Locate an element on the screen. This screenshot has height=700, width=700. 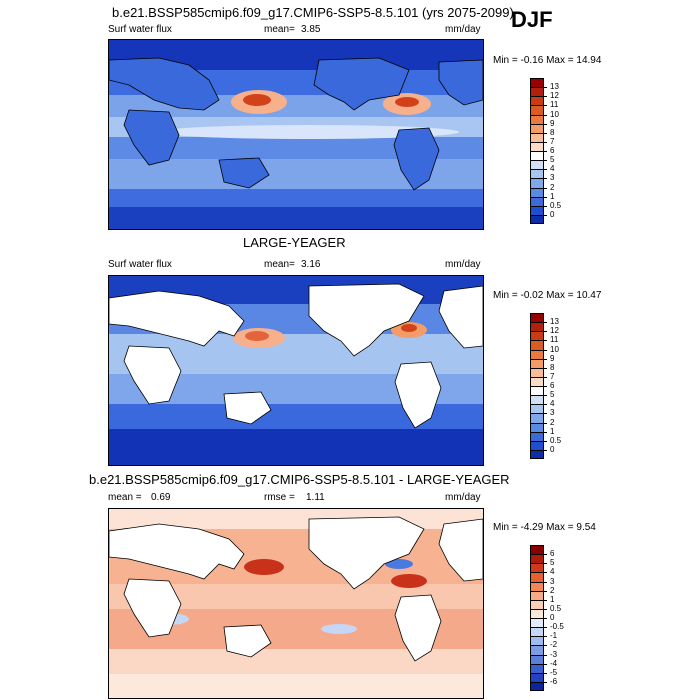
panel1-variable-label: Surf water flux is located at coordinates (140, 29).